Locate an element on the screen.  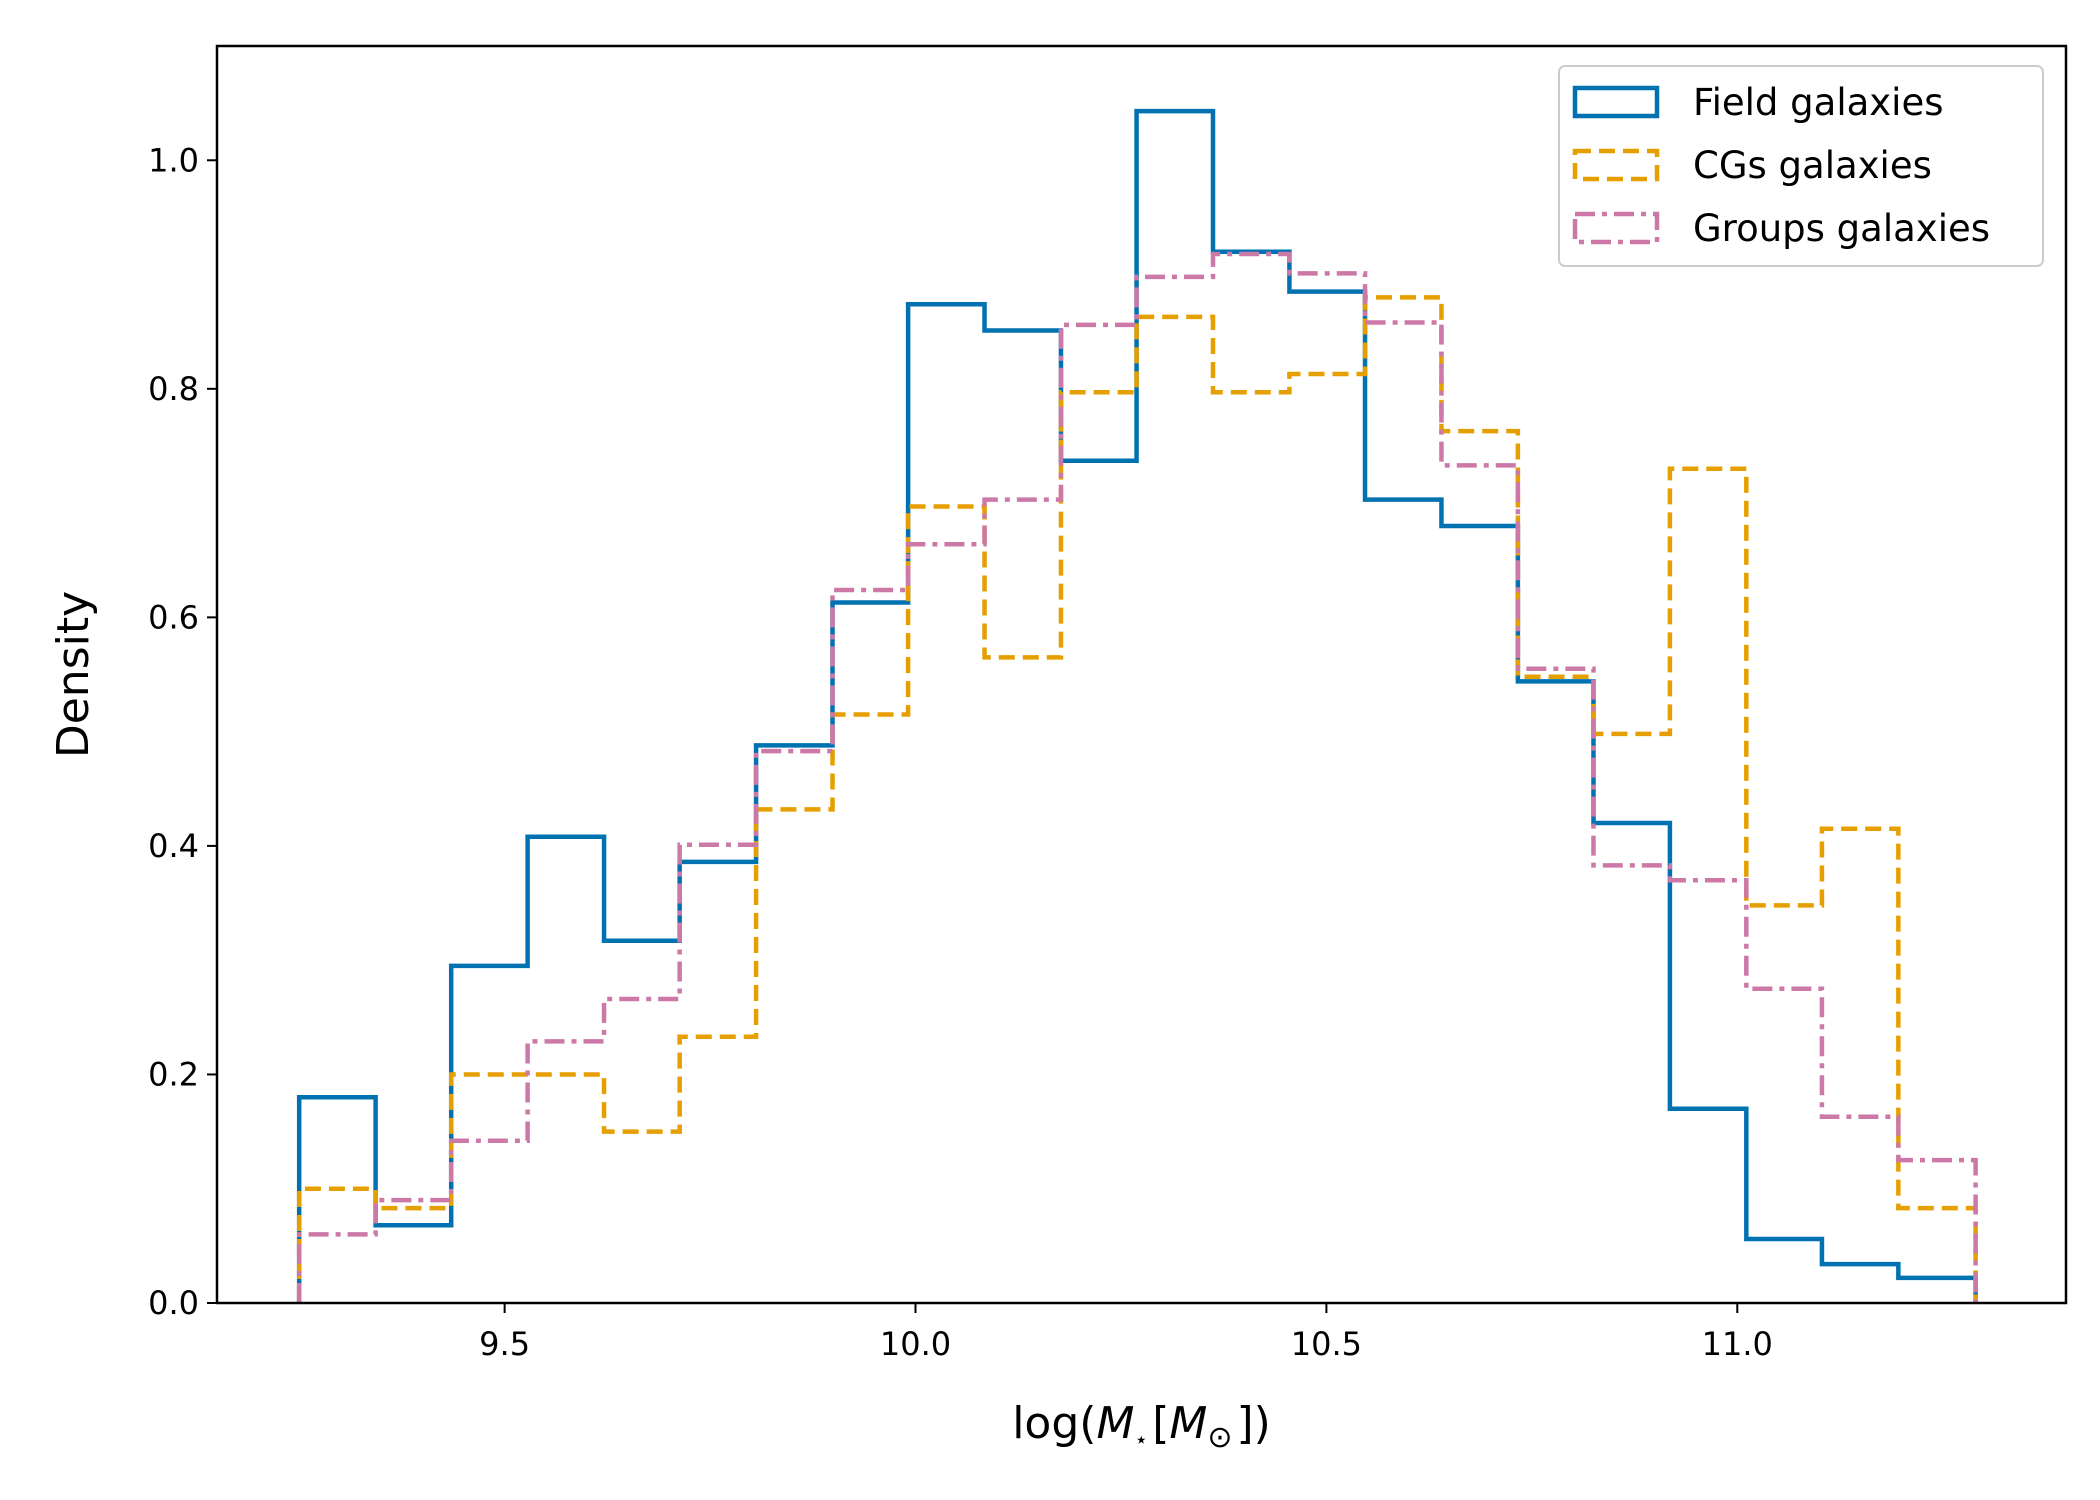
legend-label: CGs galaxies is located at coordinates (1812, 165).